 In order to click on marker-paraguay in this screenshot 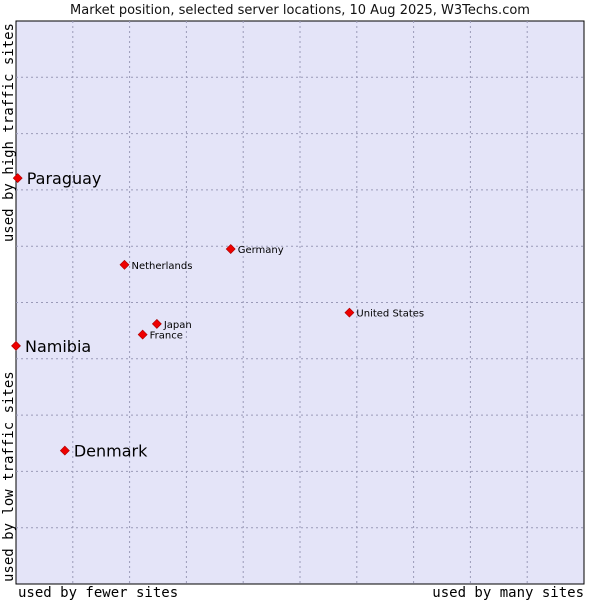, I will do `click(17, 178)`.